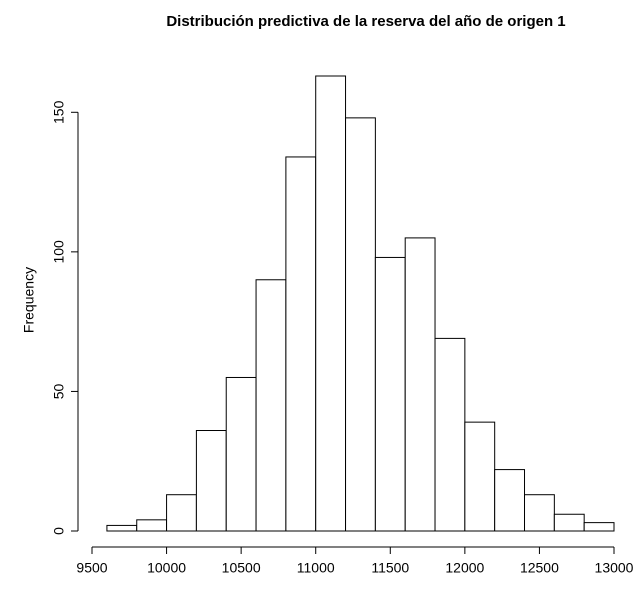 This screenshot has height=591, width=642. Describe the element at coordinates (464, 568) in the screenshot. I see `x-tick-label: 12000` at that location.